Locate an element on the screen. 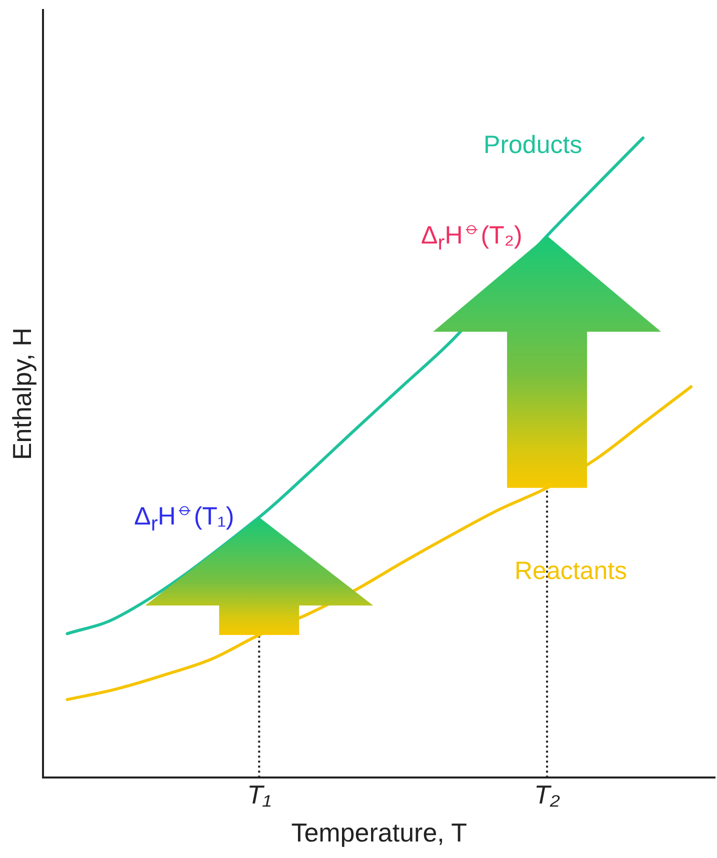 The width and height of the screenshot is (717, 858). annotation: Δ$_{r}$H$^{⦵}$(T₁) is located at coordinates (184, 516).